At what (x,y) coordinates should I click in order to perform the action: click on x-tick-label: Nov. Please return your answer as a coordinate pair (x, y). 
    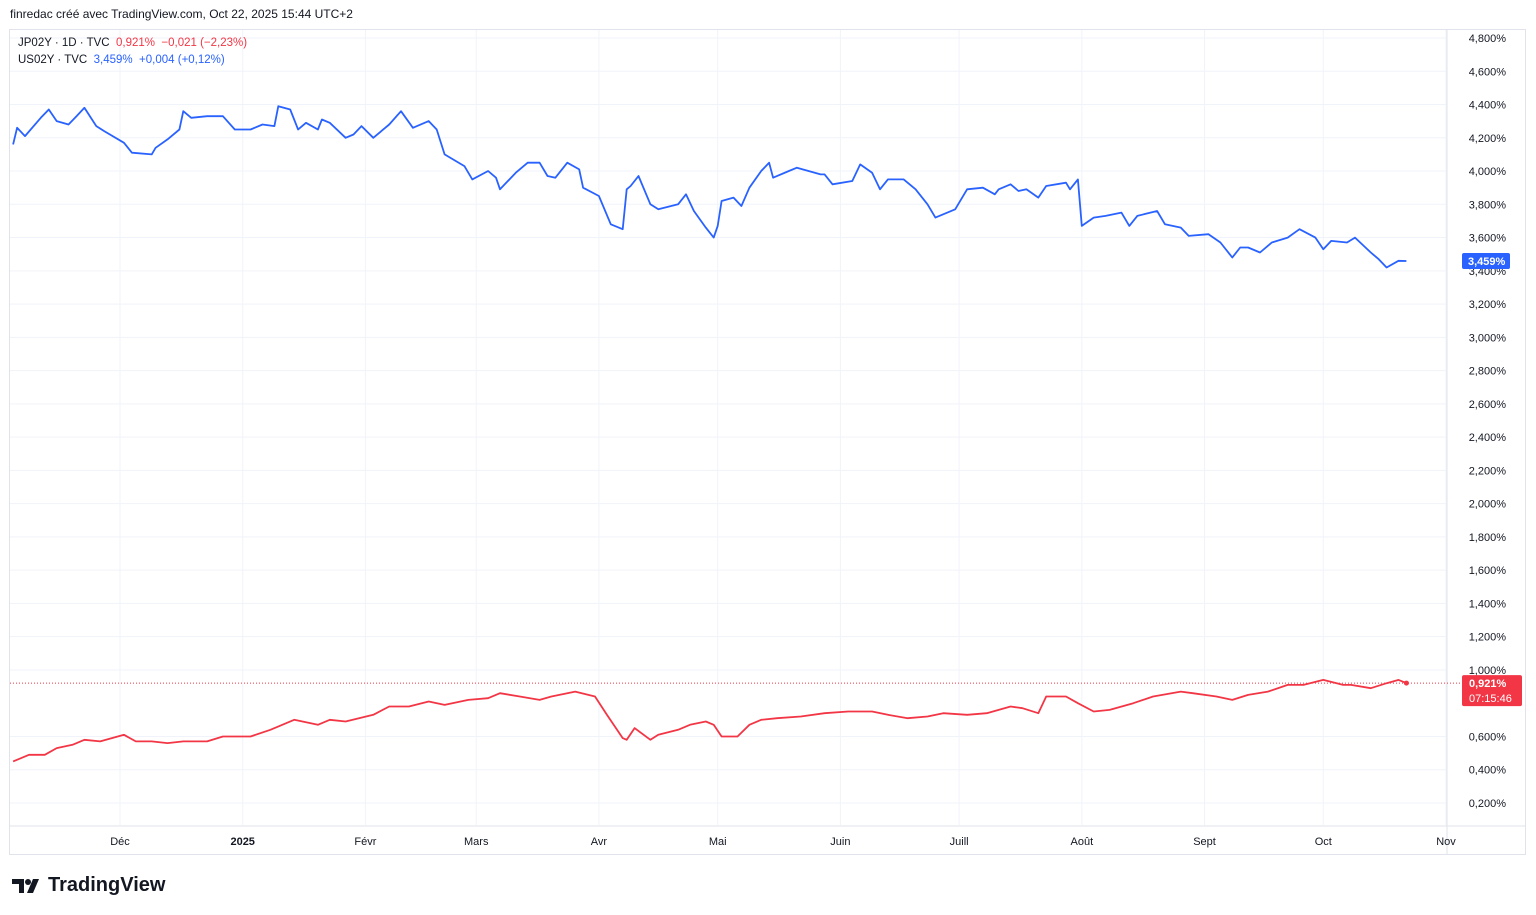
    Looking at the image, I should click on (1446, 842).